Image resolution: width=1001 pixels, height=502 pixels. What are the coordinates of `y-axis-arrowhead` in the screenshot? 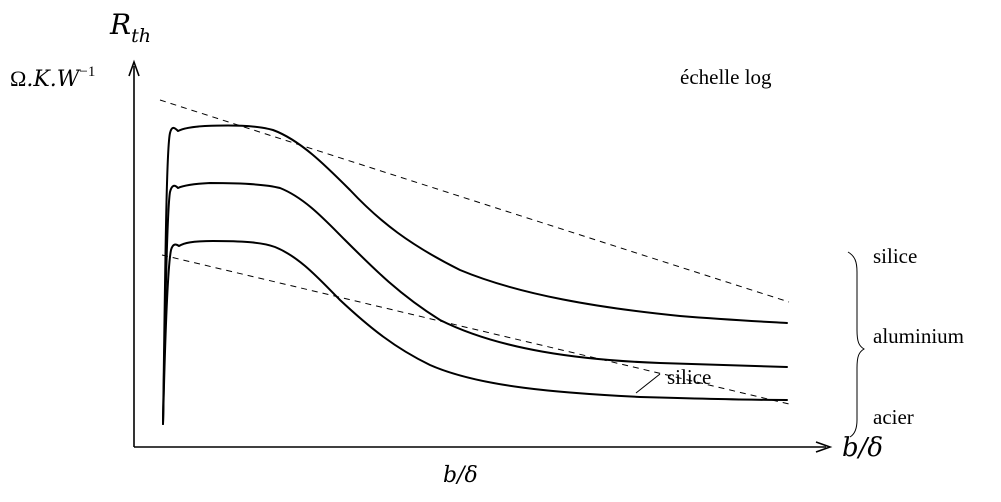 It's located at (134, 68).